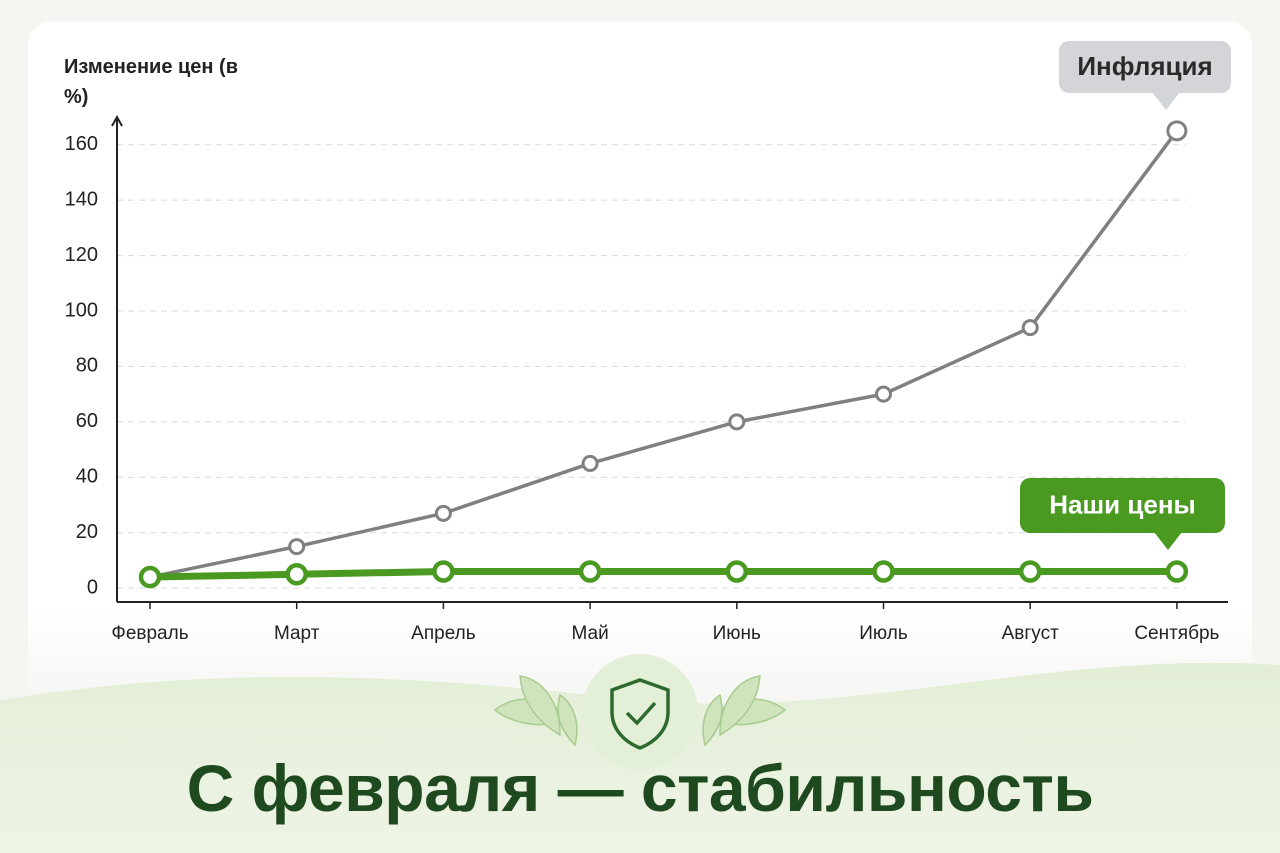  Describe the element at coordinates (297, 633) in the screenshot. I see `x-tick-label: Март` at that location.